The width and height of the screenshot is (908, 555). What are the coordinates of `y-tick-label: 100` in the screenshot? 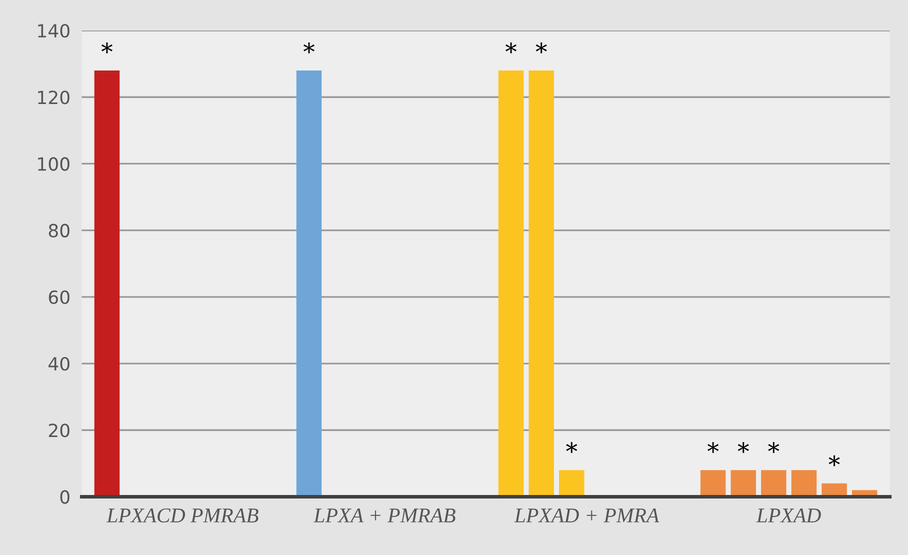 It's located at (54, 164).